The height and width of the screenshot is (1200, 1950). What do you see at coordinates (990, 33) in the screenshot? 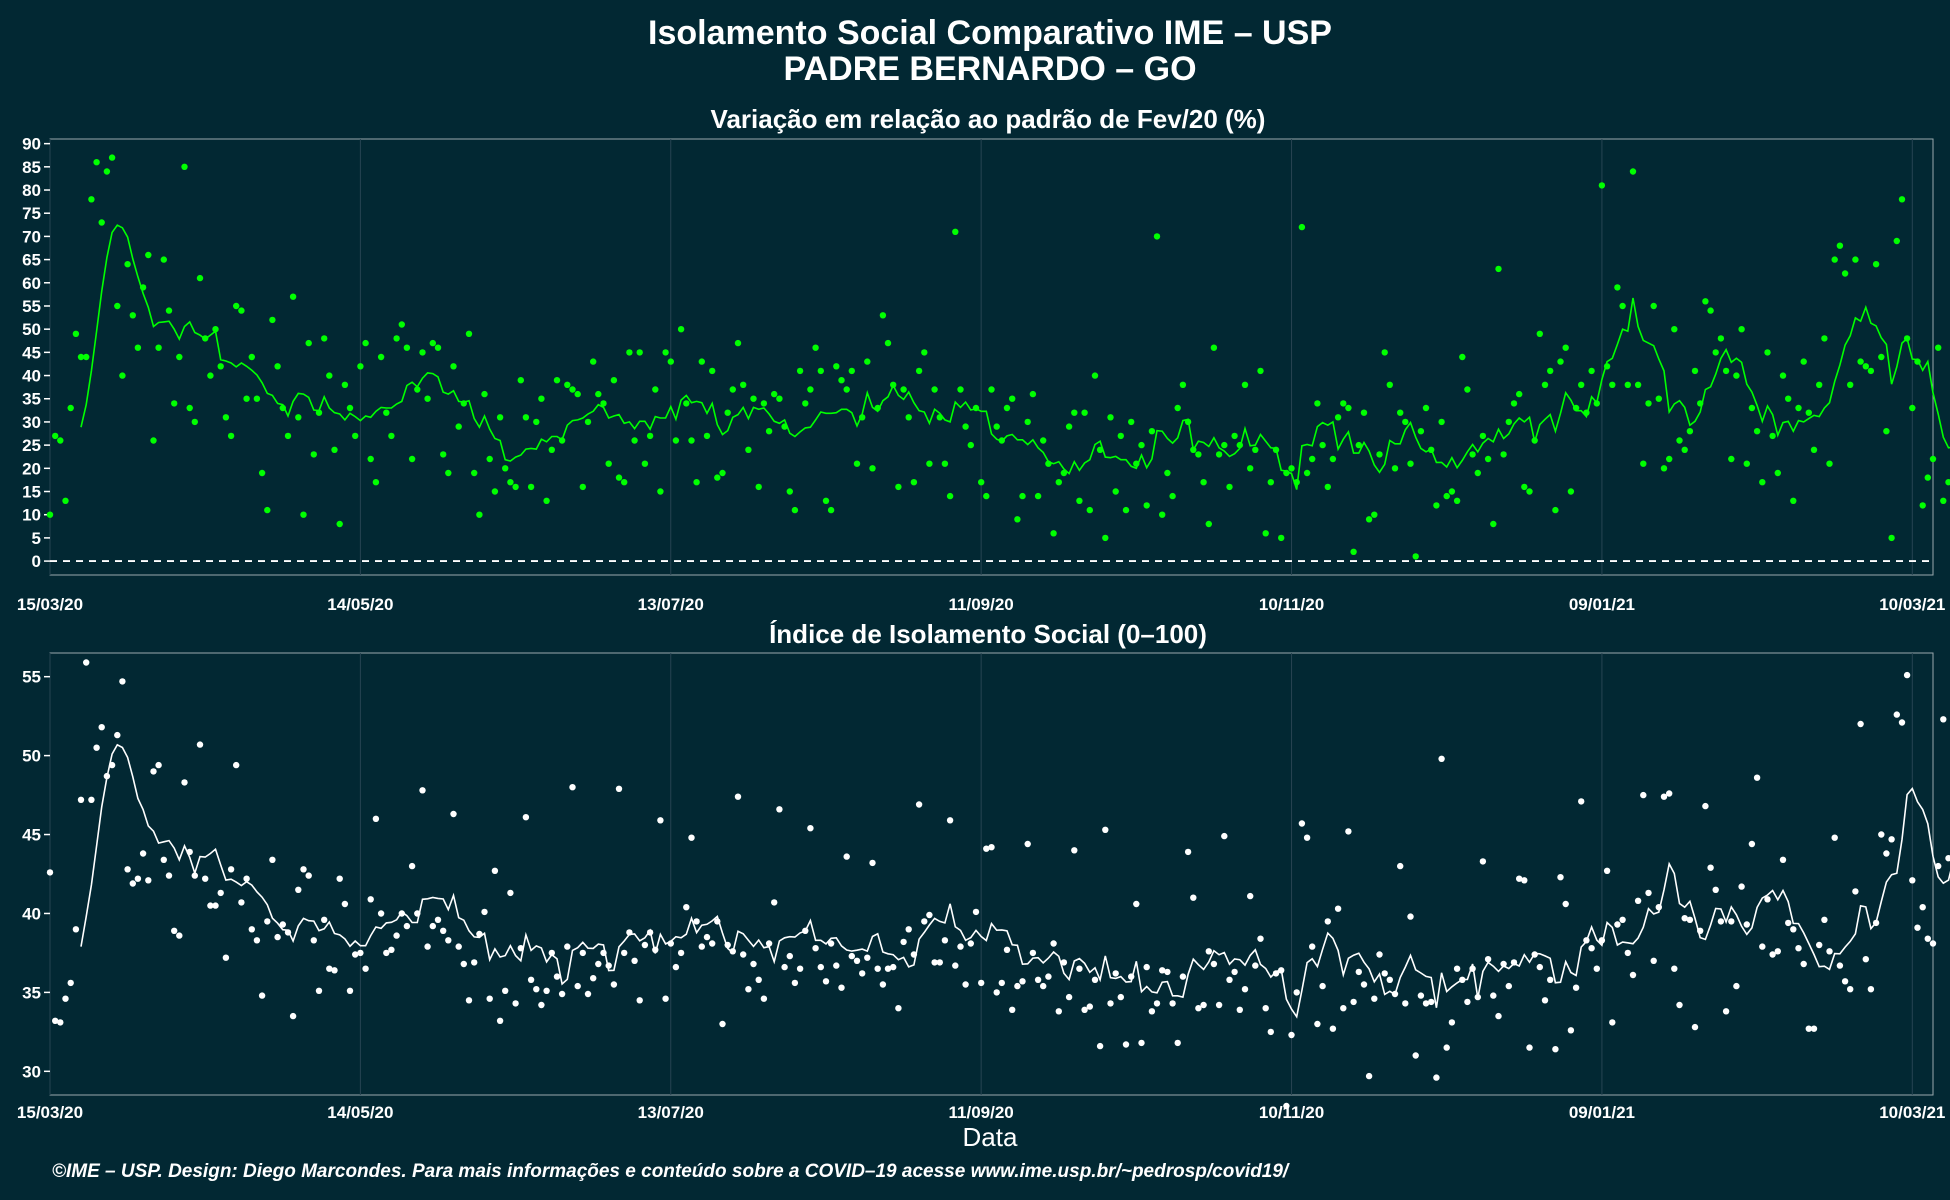
I see `chart-title: Isolamento Social Comparativo IME – USP` at bounding box center [990, 33].